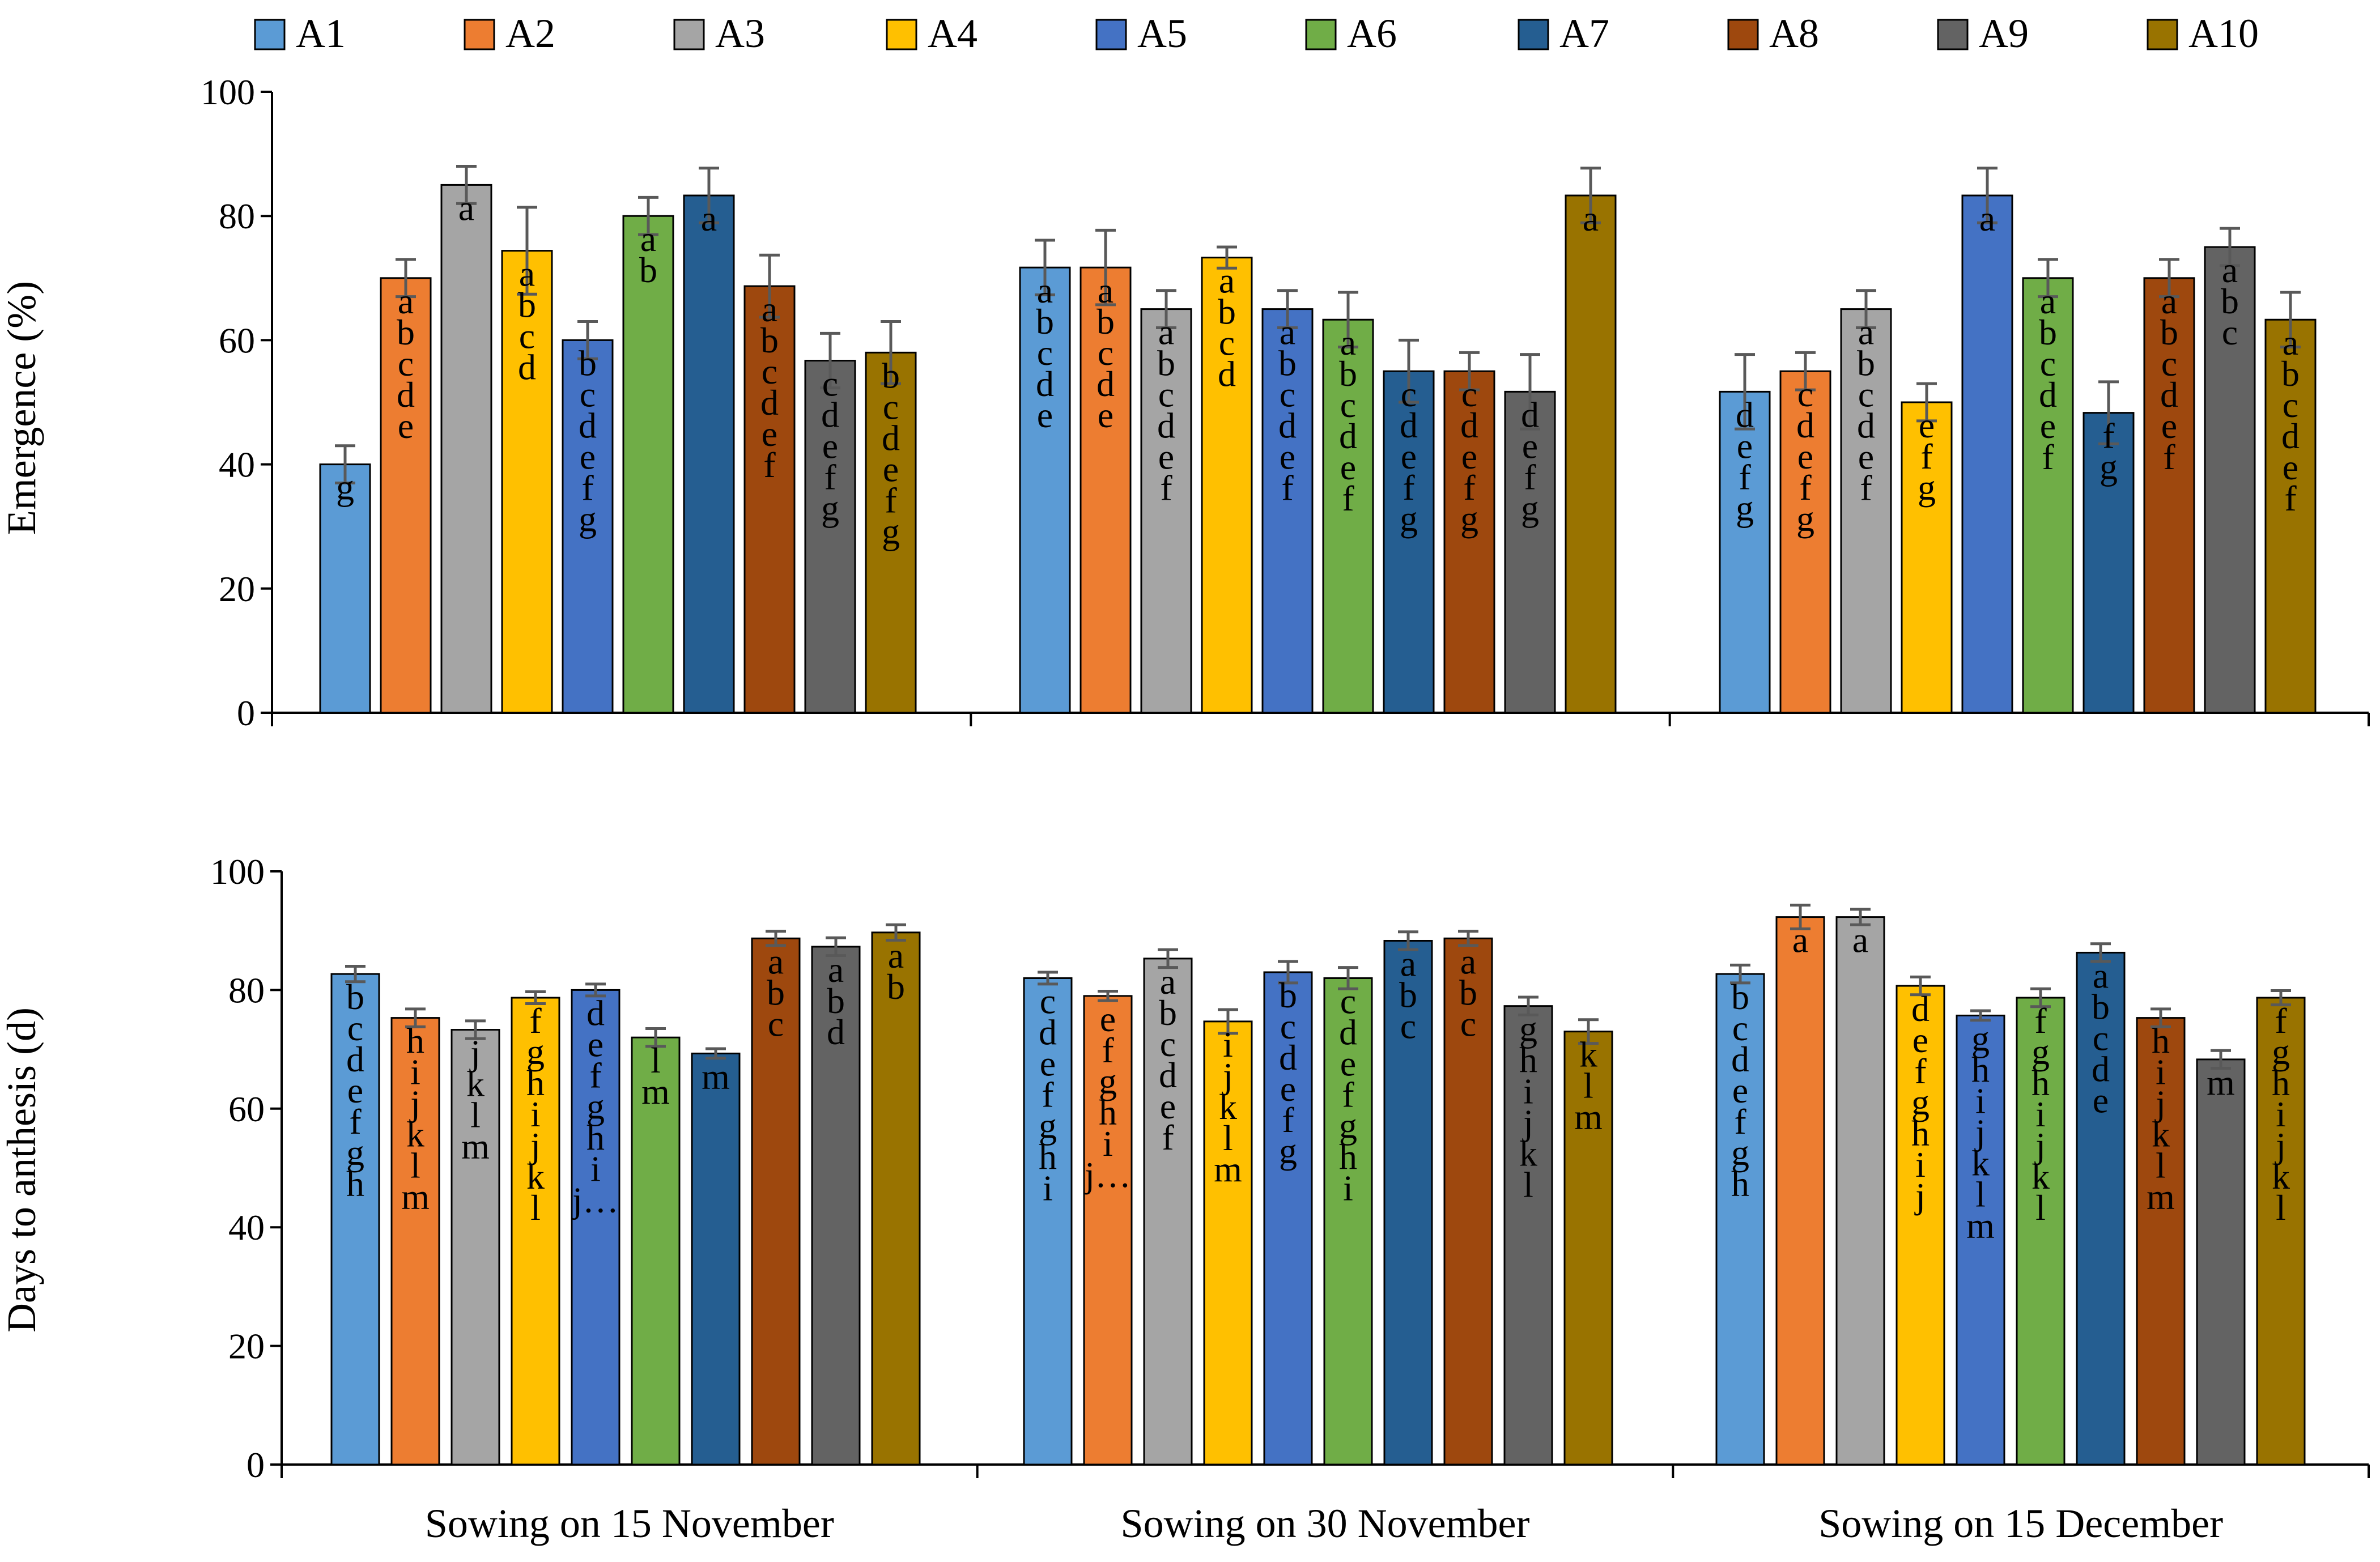 This screenshot has width=2380, height=1562. I want to click on anthesis-bar-a3-group-3-significance-letters: a, so click(1860, 940).